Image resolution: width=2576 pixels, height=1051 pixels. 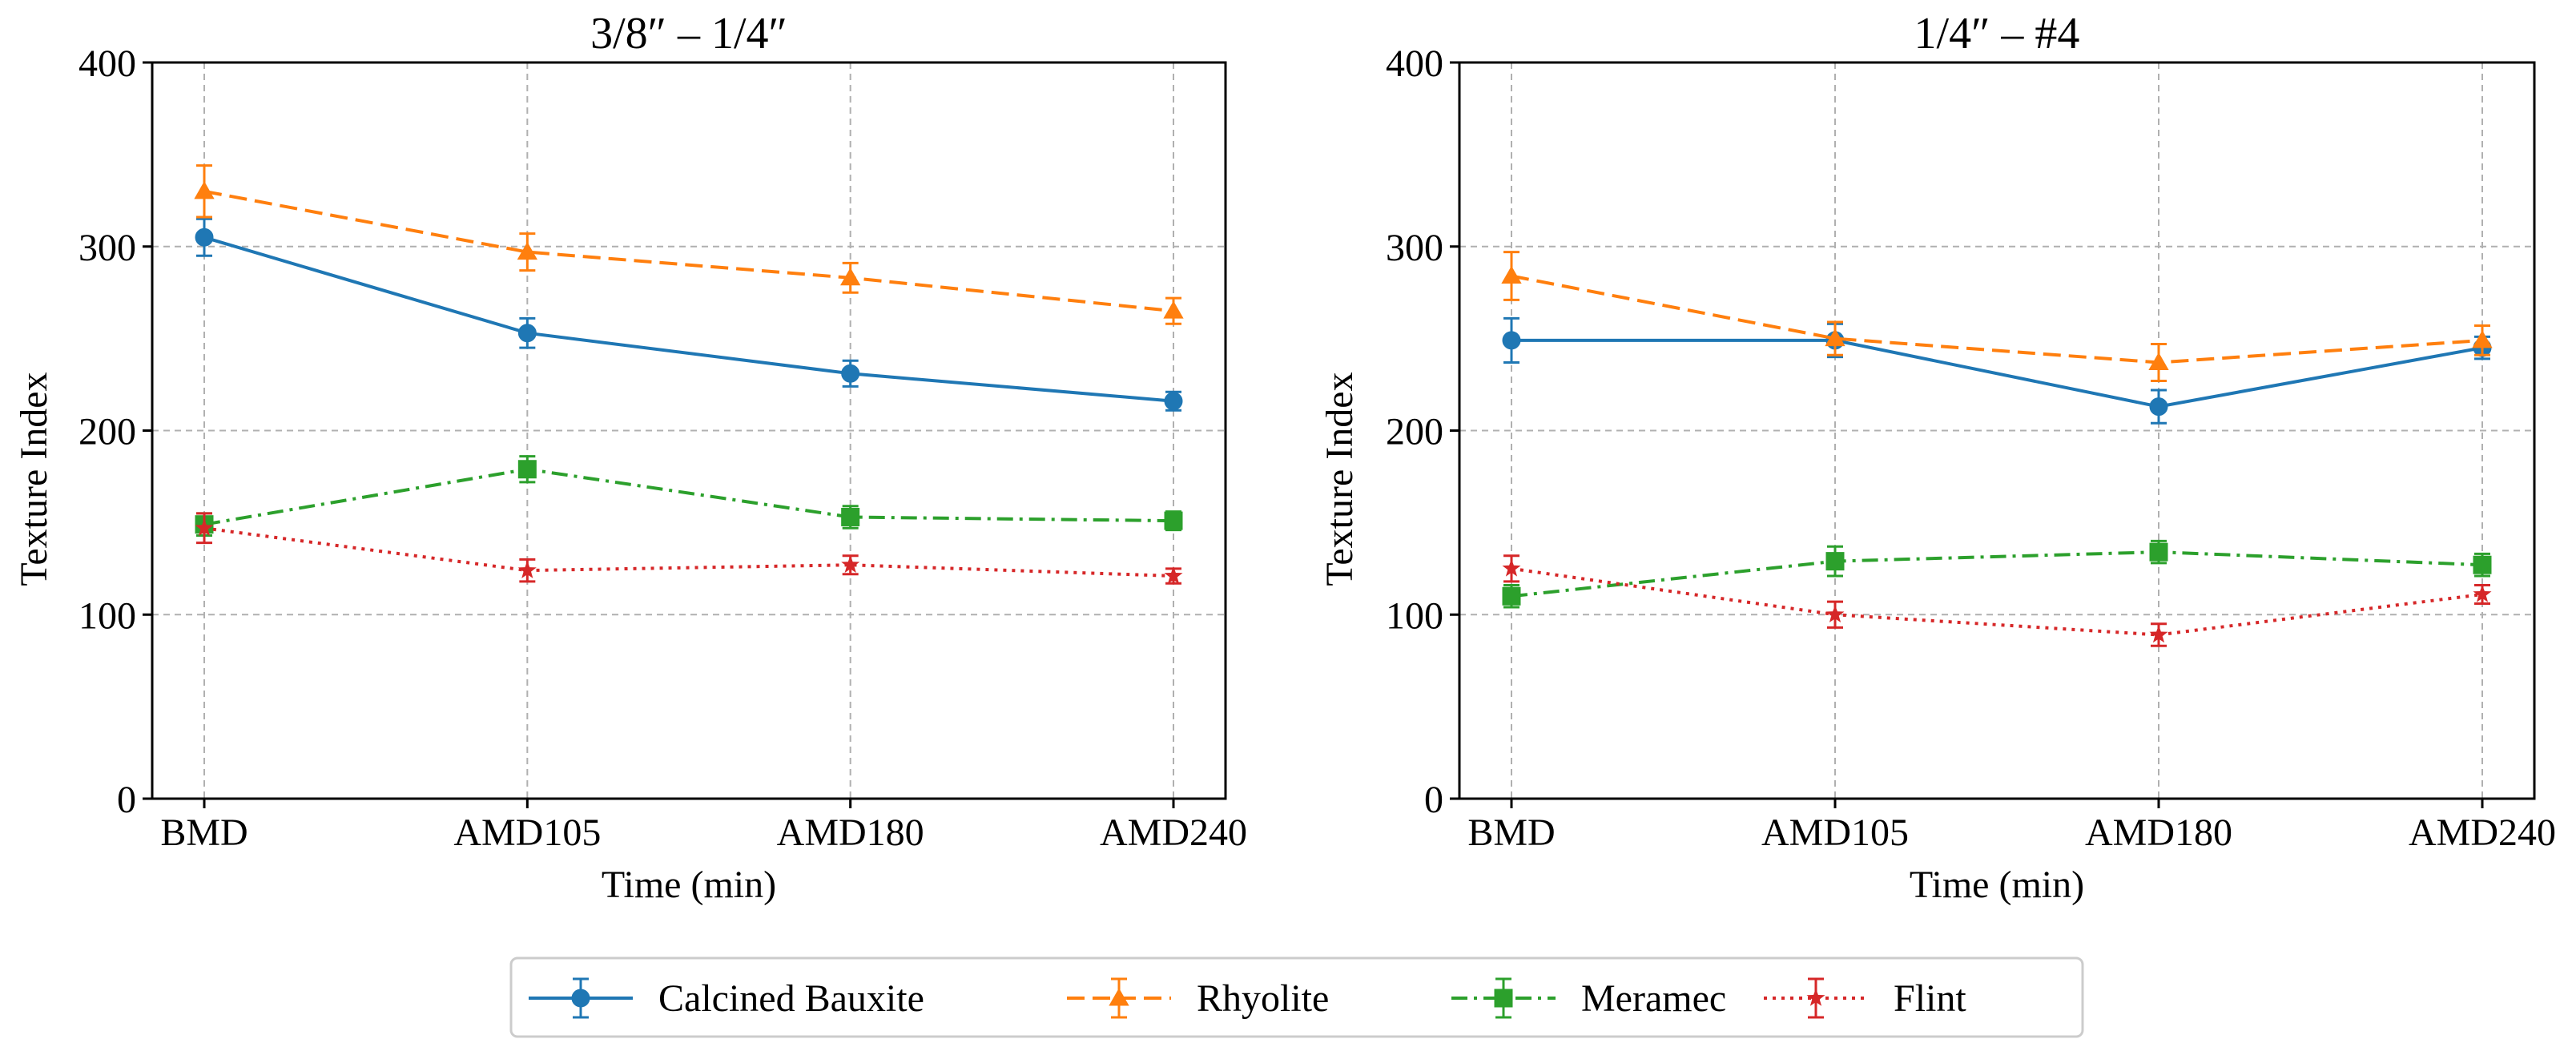 I want to click on chart-left-xlabel: Time (min), so click(x=689, y=885).